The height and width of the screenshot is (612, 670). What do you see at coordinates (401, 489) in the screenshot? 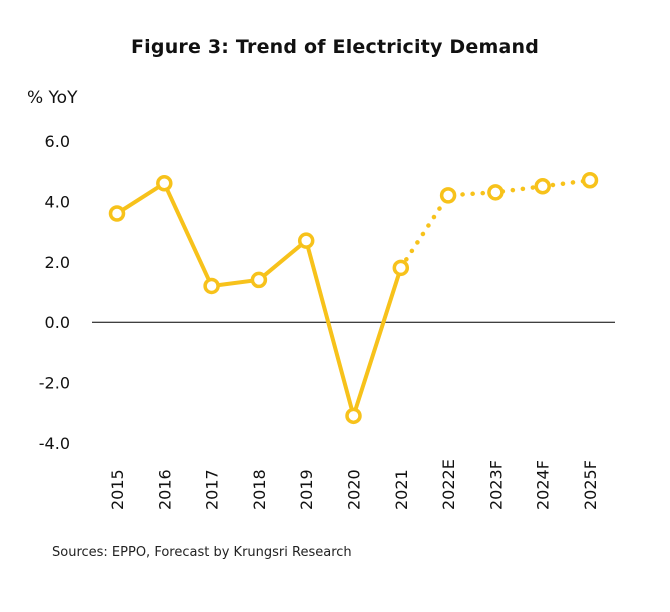
I see `x-tick-label: 2021` at bounding box center [401, 489].